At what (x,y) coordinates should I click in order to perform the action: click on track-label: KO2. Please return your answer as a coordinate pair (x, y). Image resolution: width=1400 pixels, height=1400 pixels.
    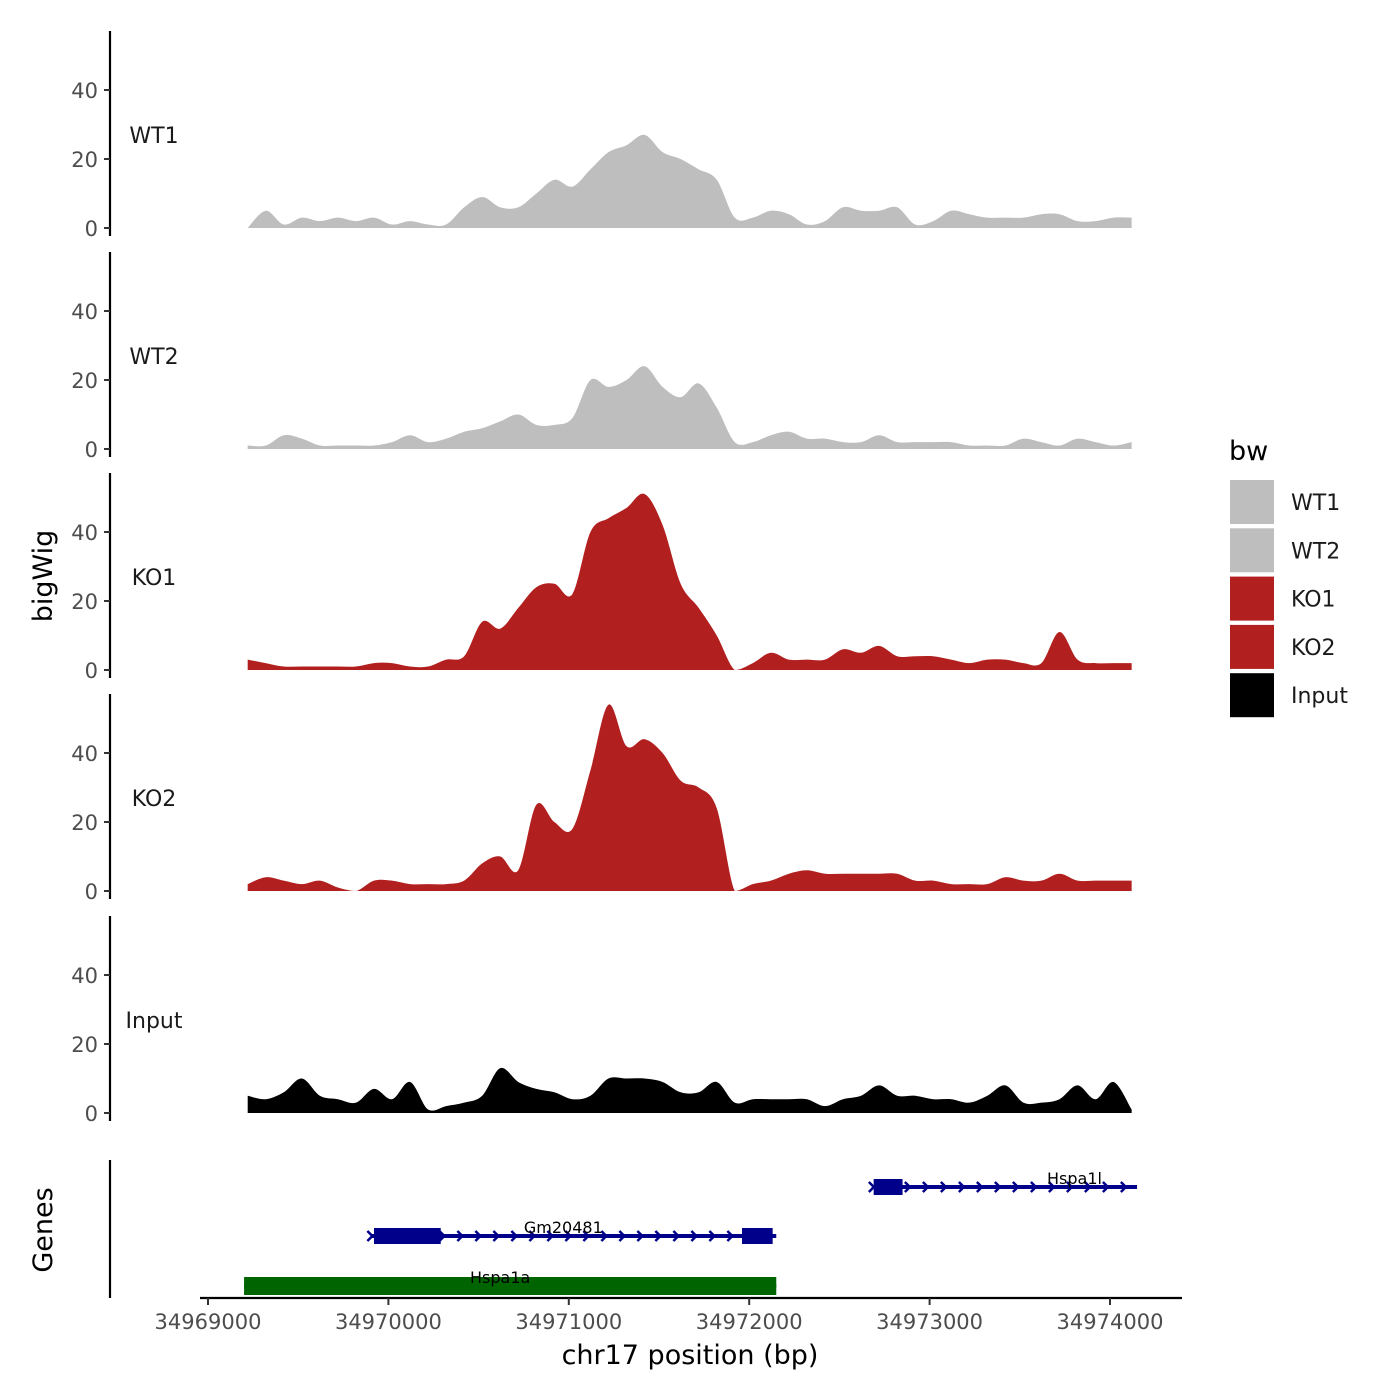
    Looking at the image, I should click on (154, 799).